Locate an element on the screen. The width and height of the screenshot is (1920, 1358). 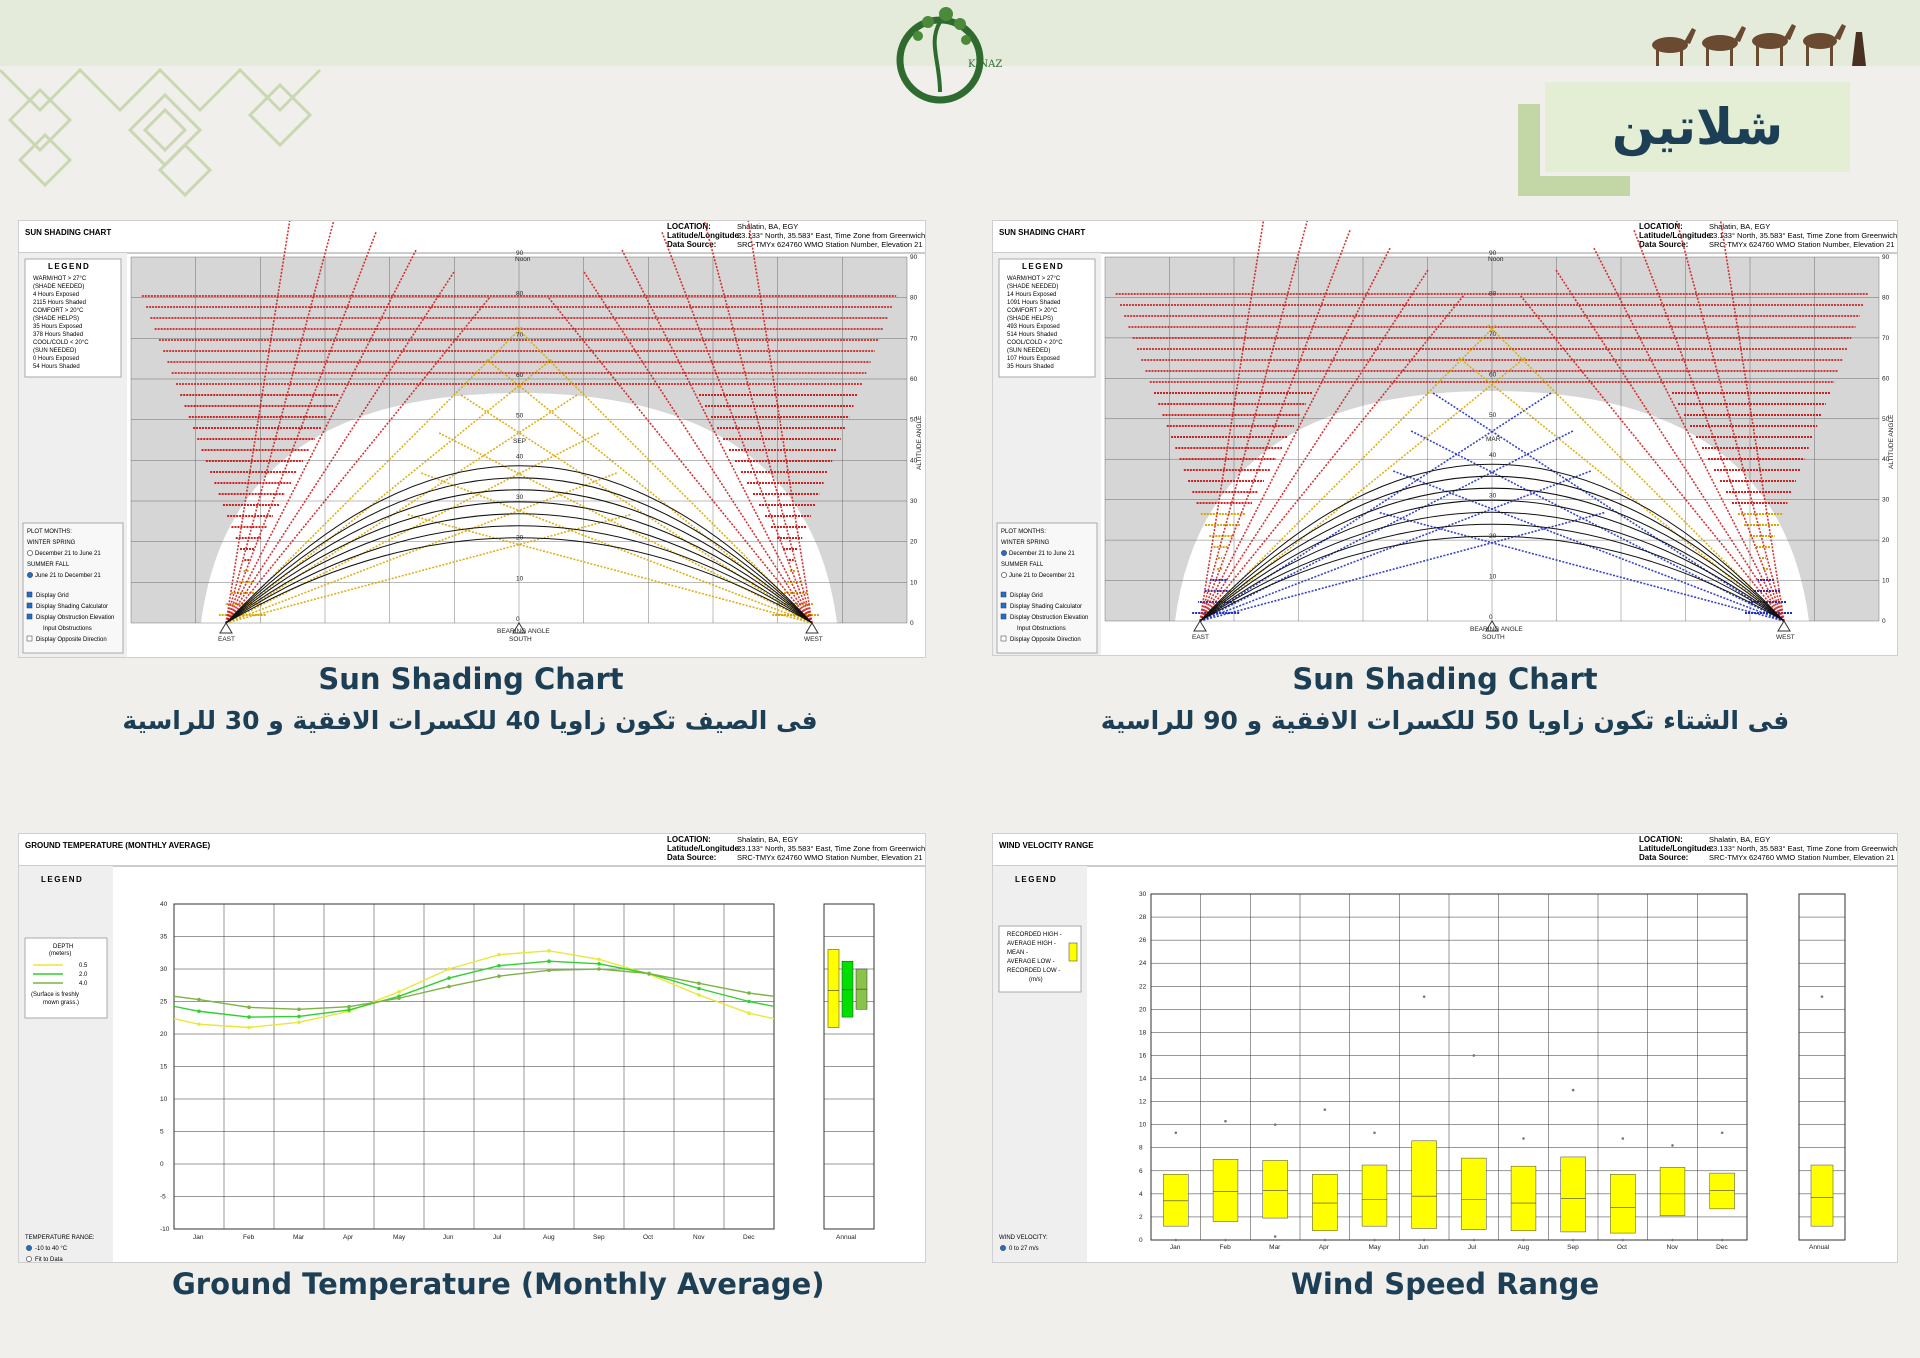
recorded-high-point is located at coordinates (1623, 1138).